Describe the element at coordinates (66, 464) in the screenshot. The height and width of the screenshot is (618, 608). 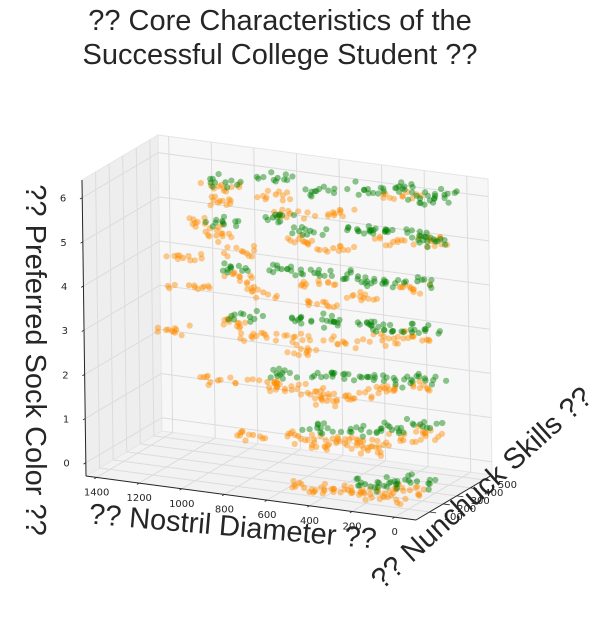
I see `z-tick-label: 0` at that location.